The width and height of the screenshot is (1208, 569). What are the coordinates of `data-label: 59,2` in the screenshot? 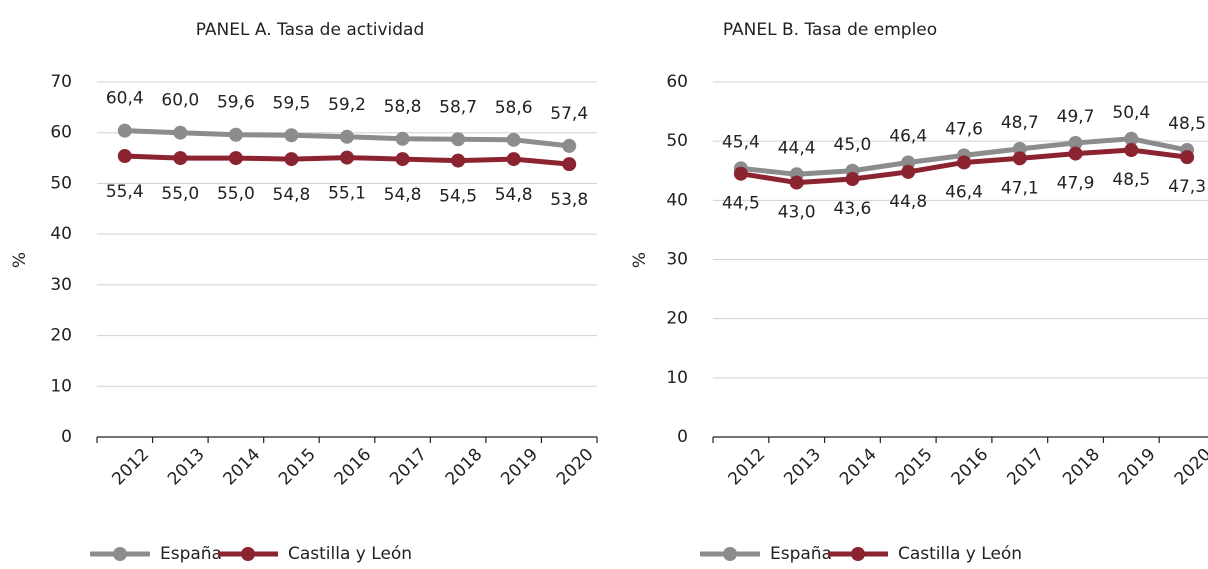 It's located at (347, 105).